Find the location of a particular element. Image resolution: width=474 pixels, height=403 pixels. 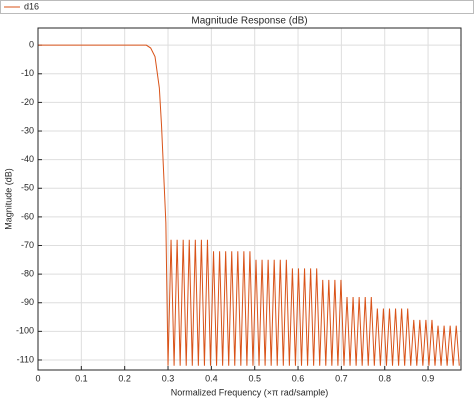

y-tick-label: -90 is located at coordinates (27, 302).